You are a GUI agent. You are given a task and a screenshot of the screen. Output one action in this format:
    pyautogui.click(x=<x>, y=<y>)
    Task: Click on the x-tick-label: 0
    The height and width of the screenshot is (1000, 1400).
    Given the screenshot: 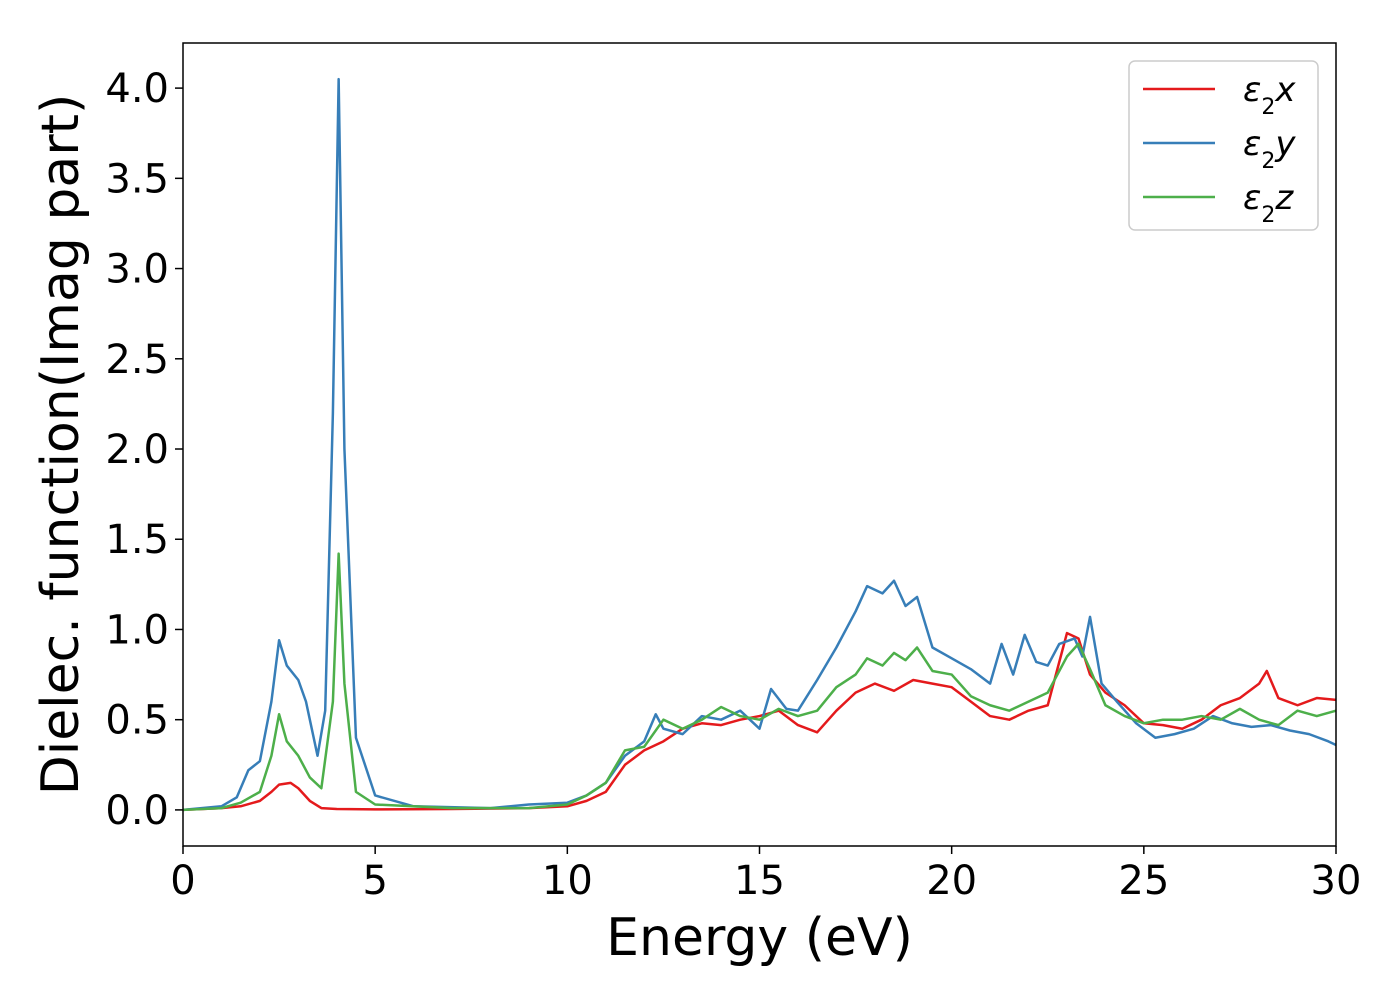 What is the action you would take?
    pyautogui.click(x=182, y=881)
    